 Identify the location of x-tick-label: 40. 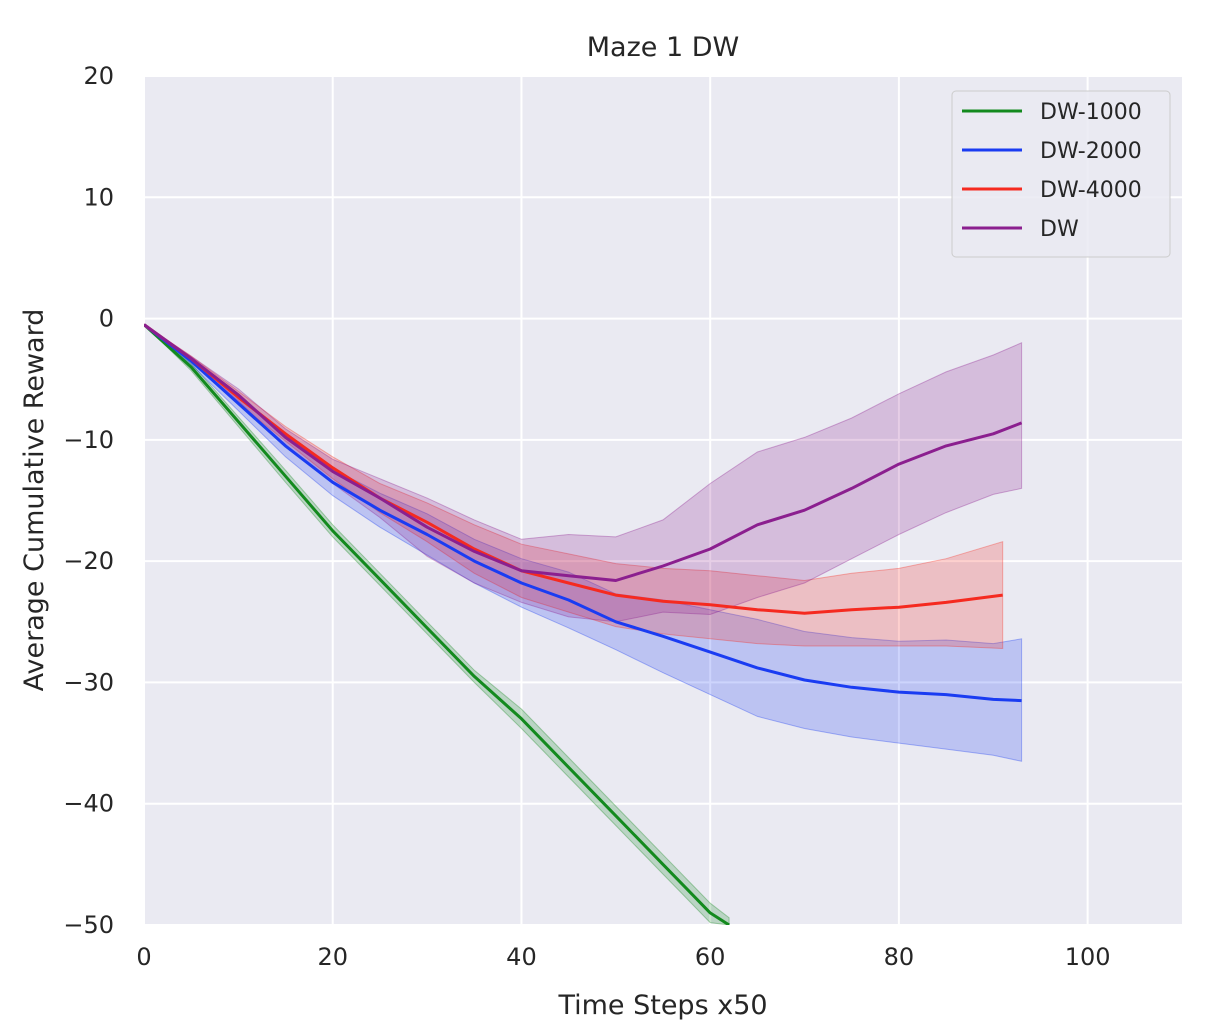
(521, 957).